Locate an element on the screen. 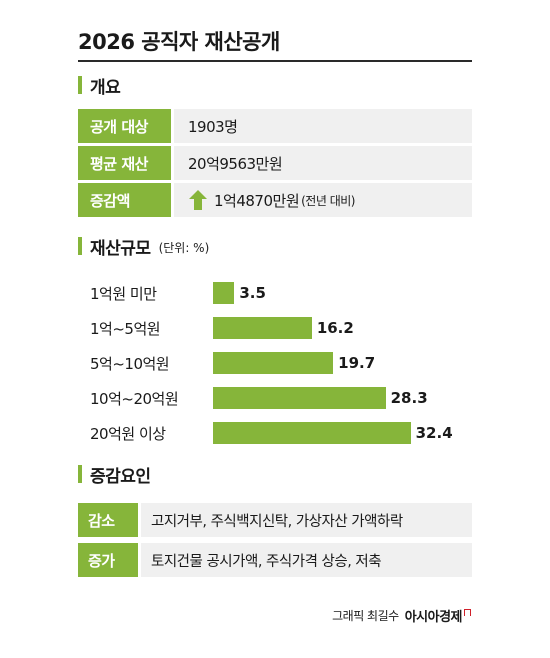 The image size is (550, 658). bar-value: 32.4 is located at coordinates (434, 433).